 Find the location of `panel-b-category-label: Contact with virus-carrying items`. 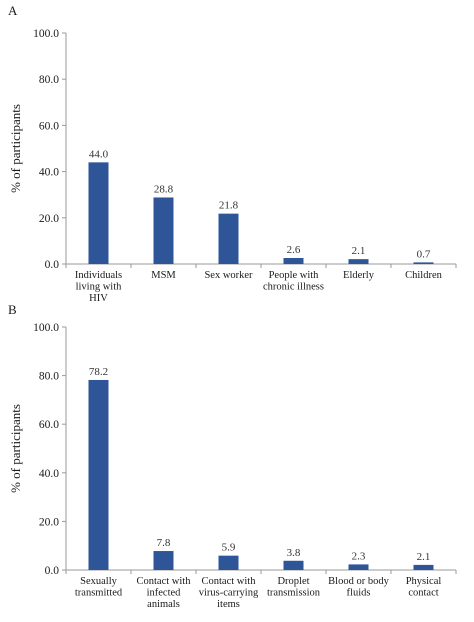

panel-b-category-label: Contact with virus-carrying items is located at coordinates (229, 593).